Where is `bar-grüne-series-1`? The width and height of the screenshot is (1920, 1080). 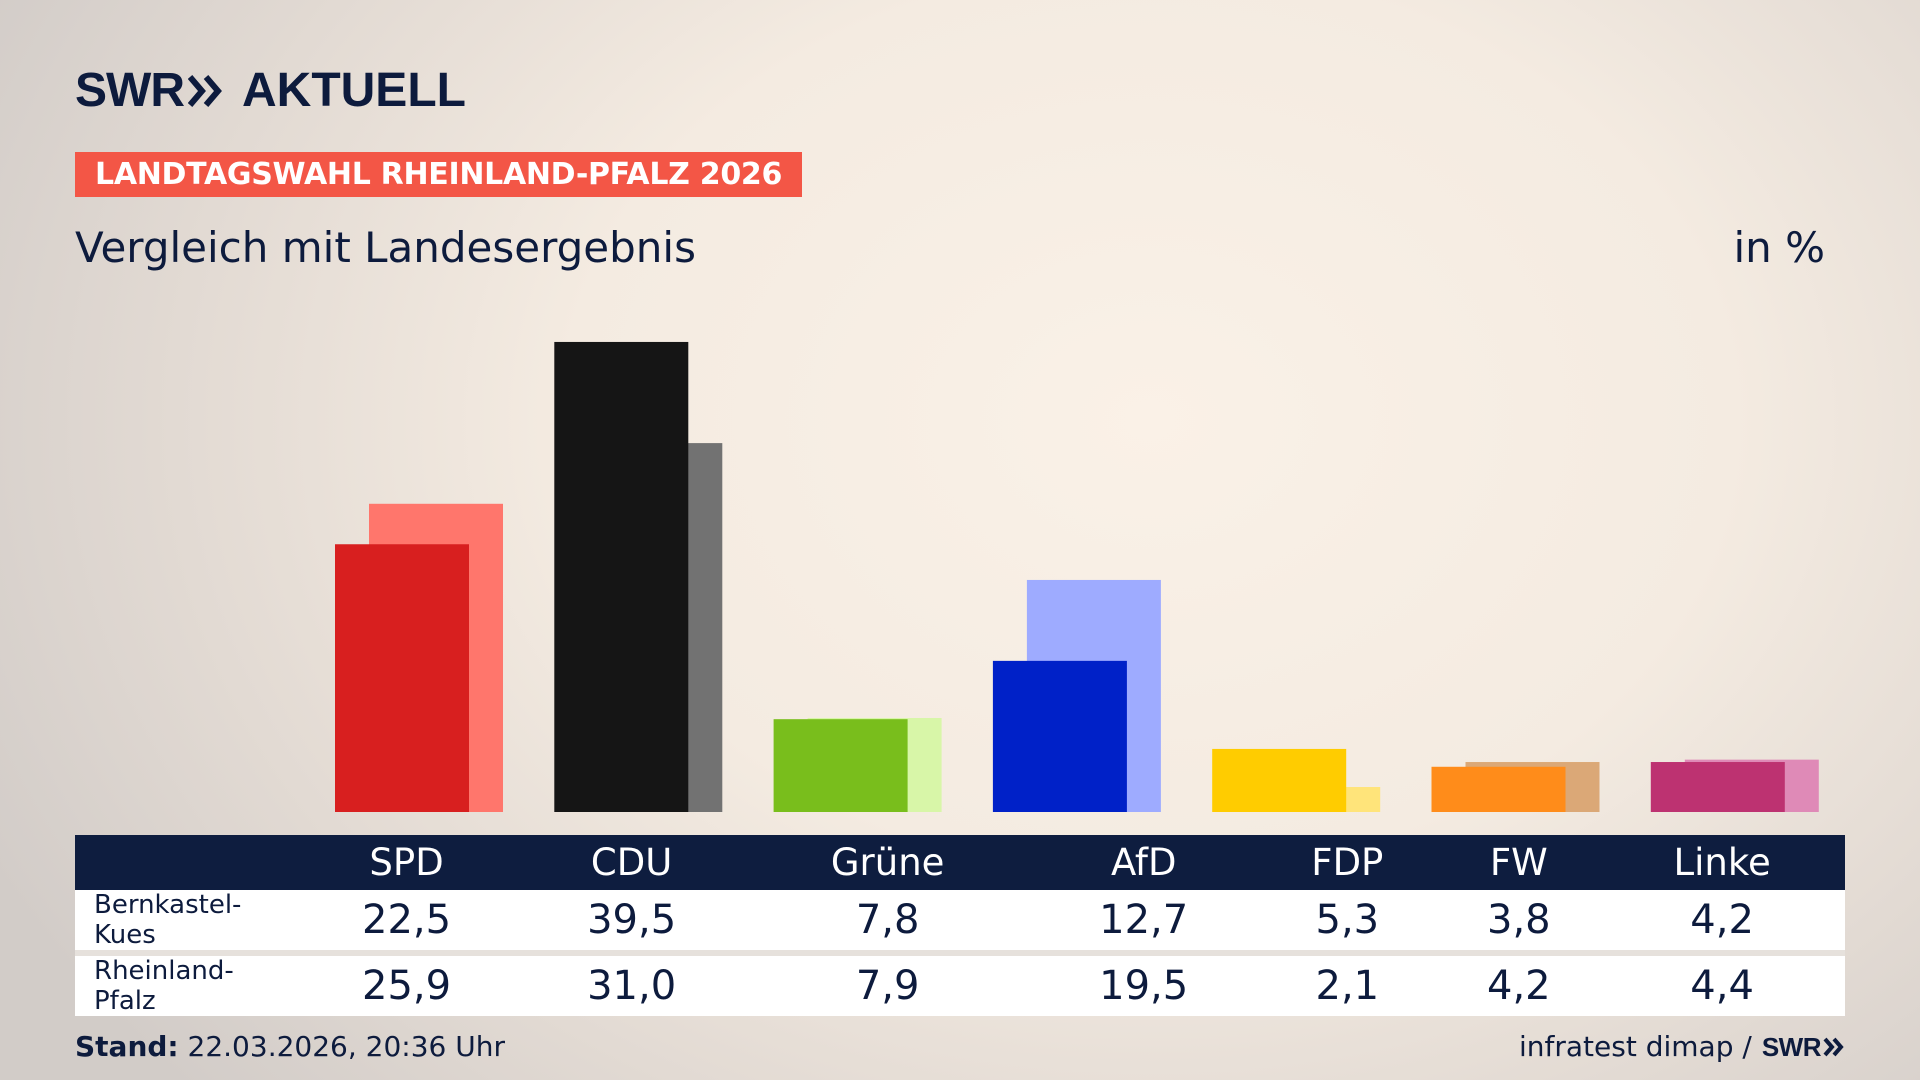 bar-grüne-series-1 is located at coordinates (840, 765).